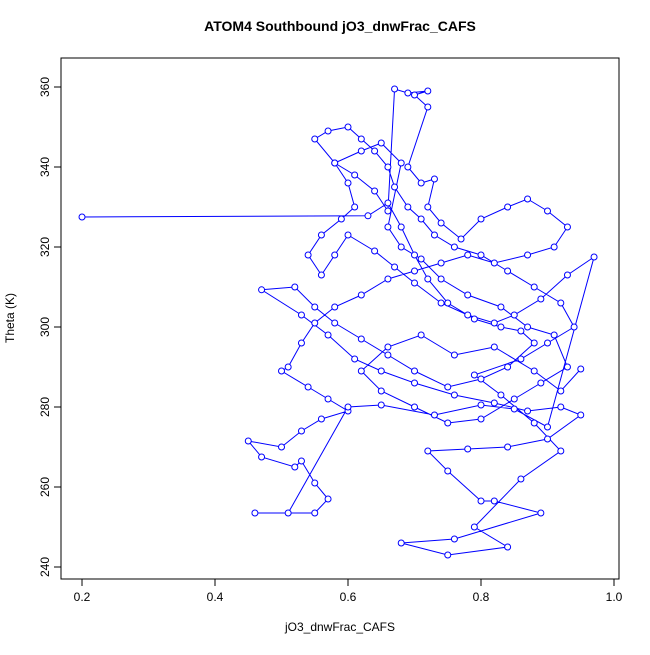  Describe the element at coordinates (614, 597) in the screenshot. I see `x-tick-label: 1.0` at that location.